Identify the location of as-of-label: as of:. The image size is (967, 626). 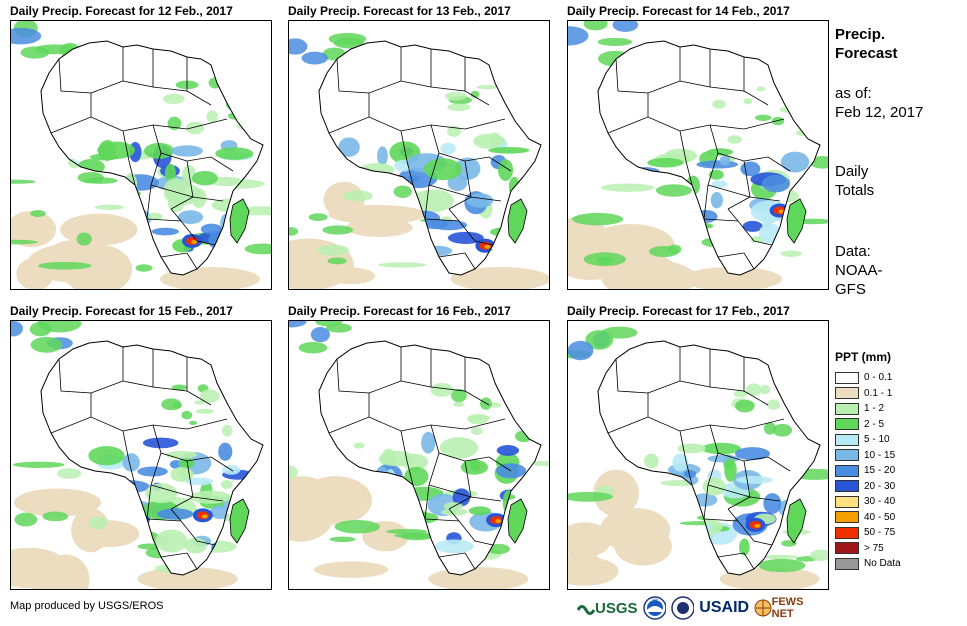
(853, 93).